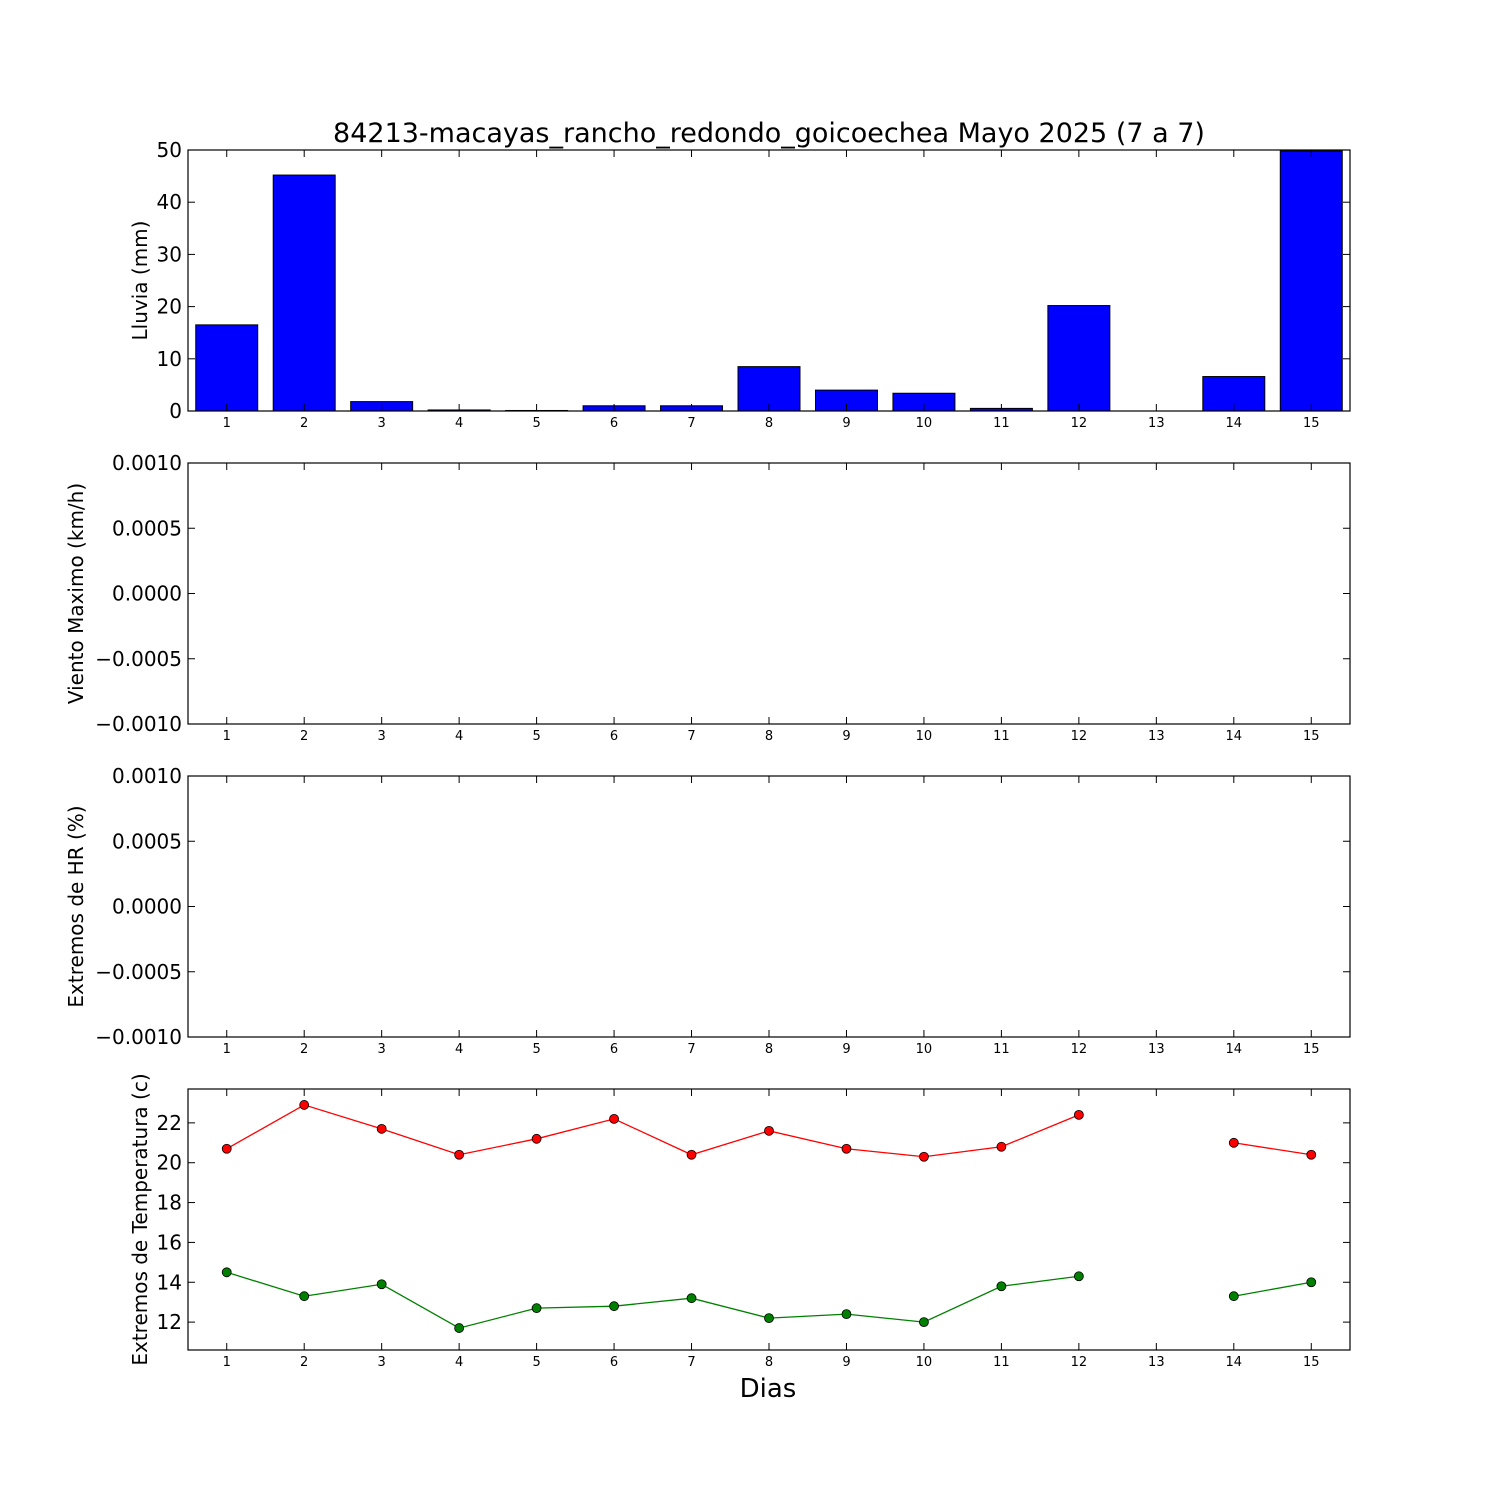  What do you see at coordinates (227, 1049) in the screenshot?
I see `panel-3-xtick-label: 1` at bounding box center [227, 1049].